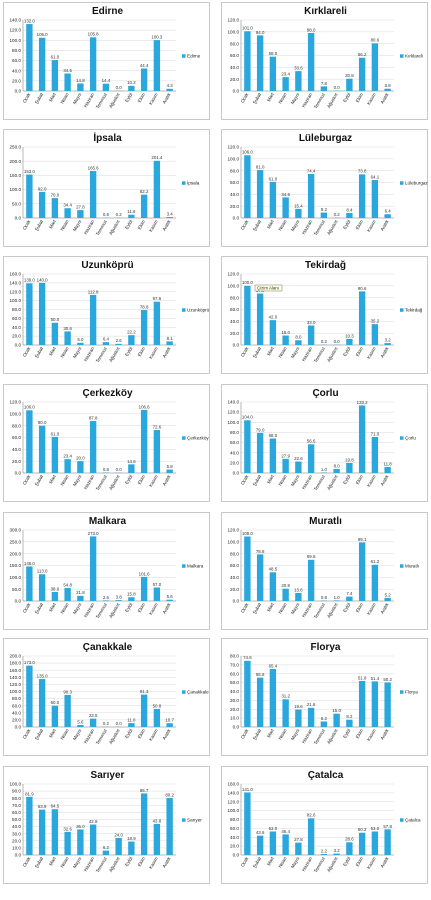  Describe the element at coordinates (157, 298) in the screenshot. I see `data-label: 97.6` at that location.